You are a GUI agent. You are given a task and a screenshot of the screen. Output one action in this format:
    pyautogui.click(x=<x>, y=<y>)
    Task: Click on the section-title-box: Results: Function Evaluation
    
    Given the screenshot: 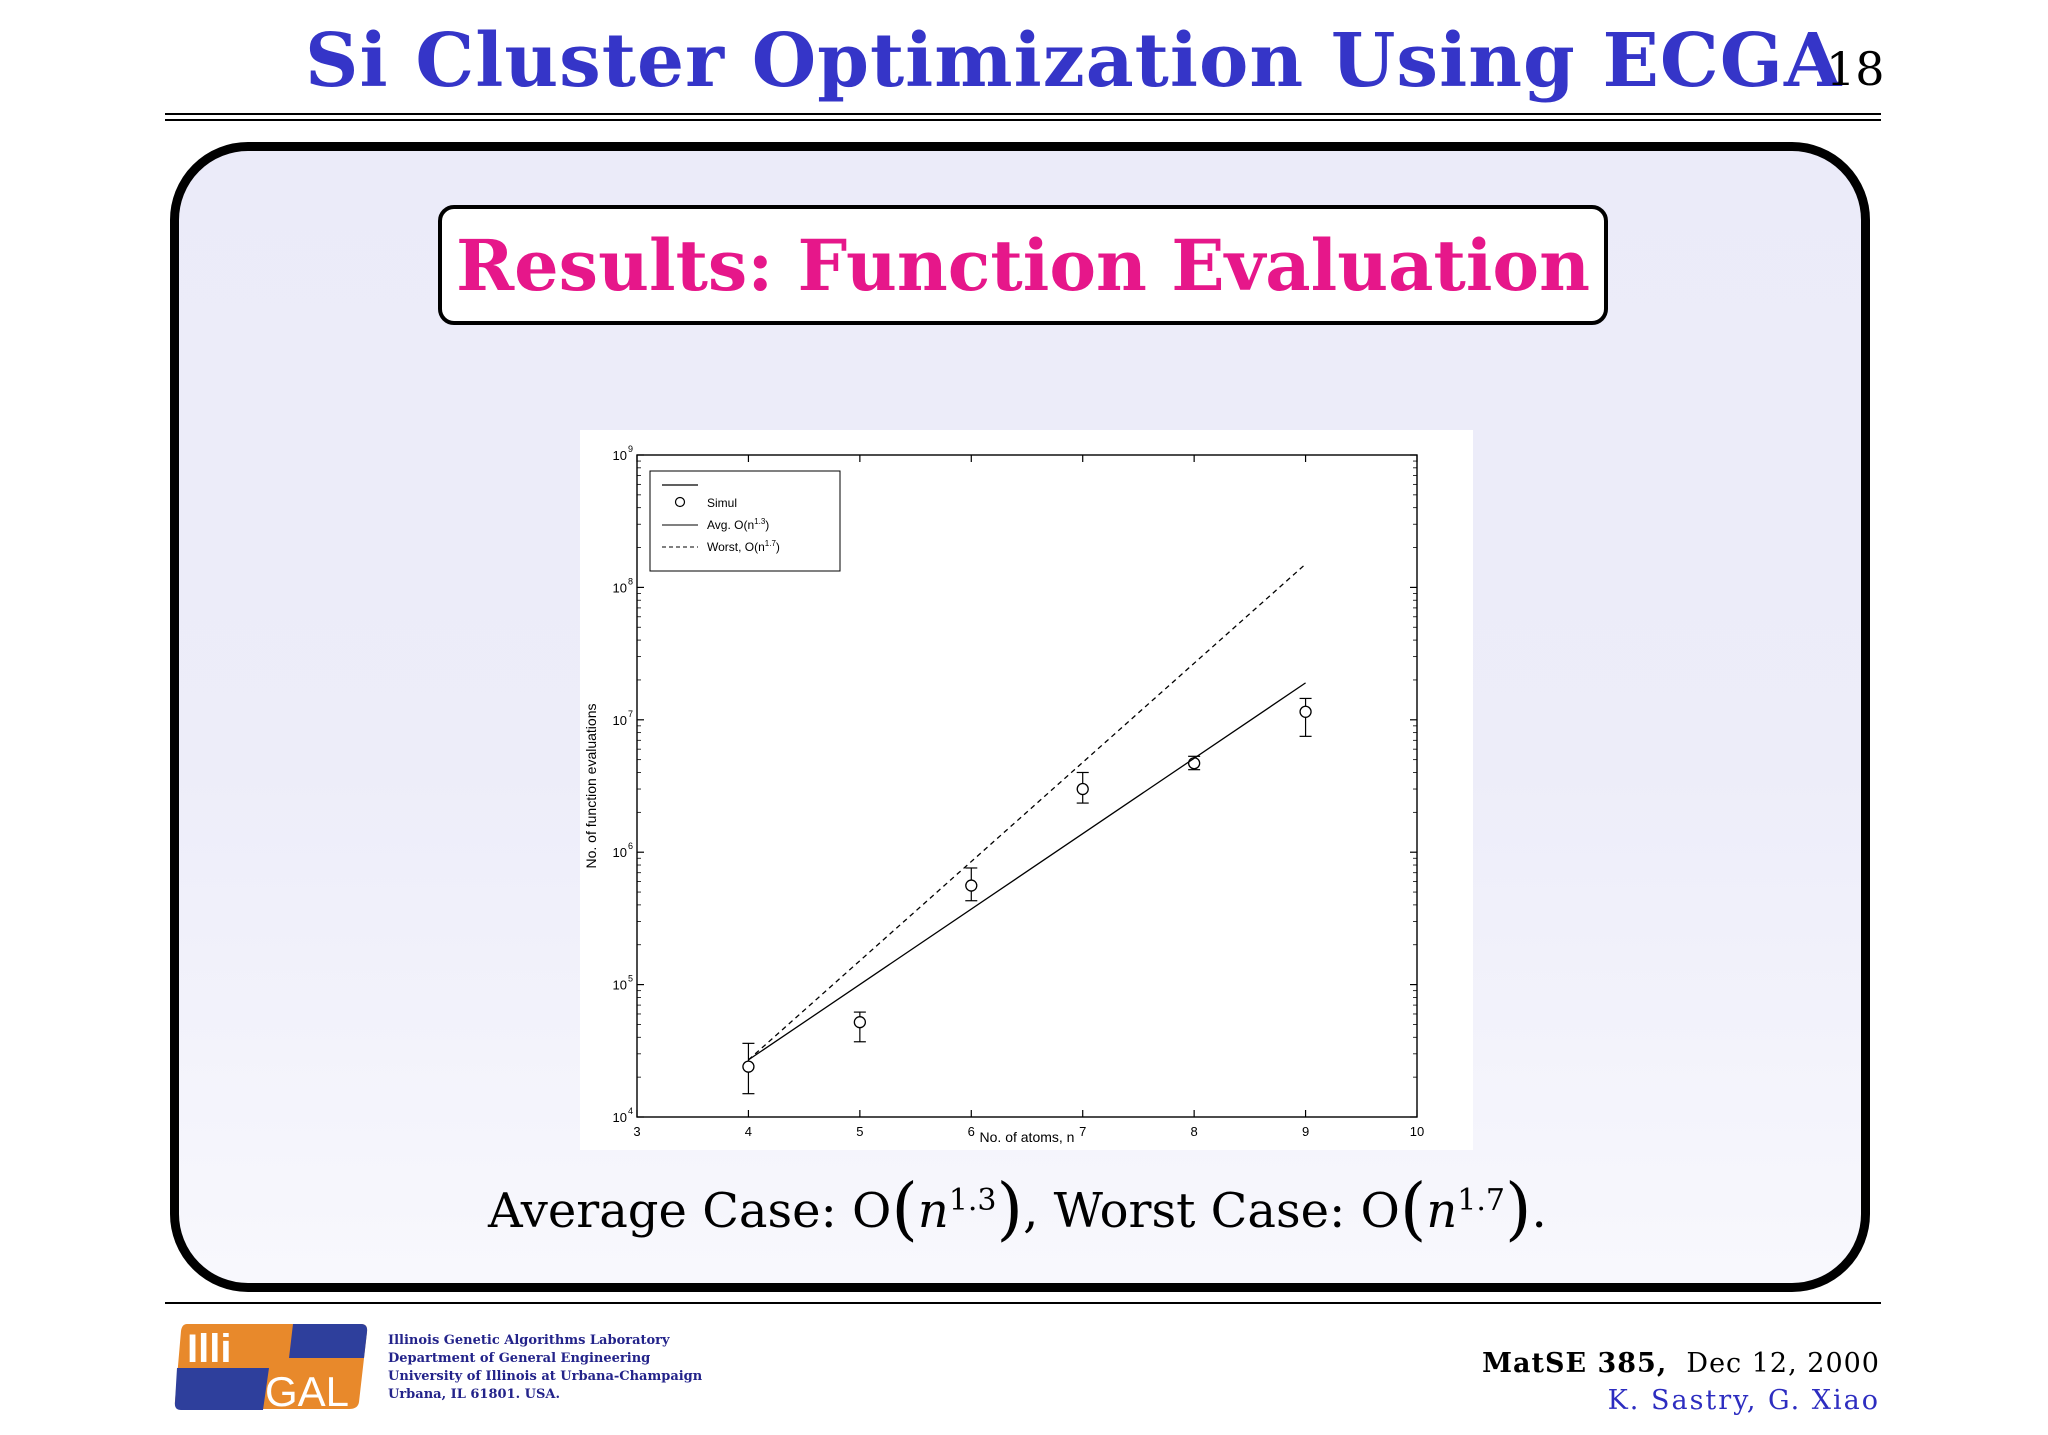 What is the action you would take?
    pyautogui.click(x=1023, y=265)
    